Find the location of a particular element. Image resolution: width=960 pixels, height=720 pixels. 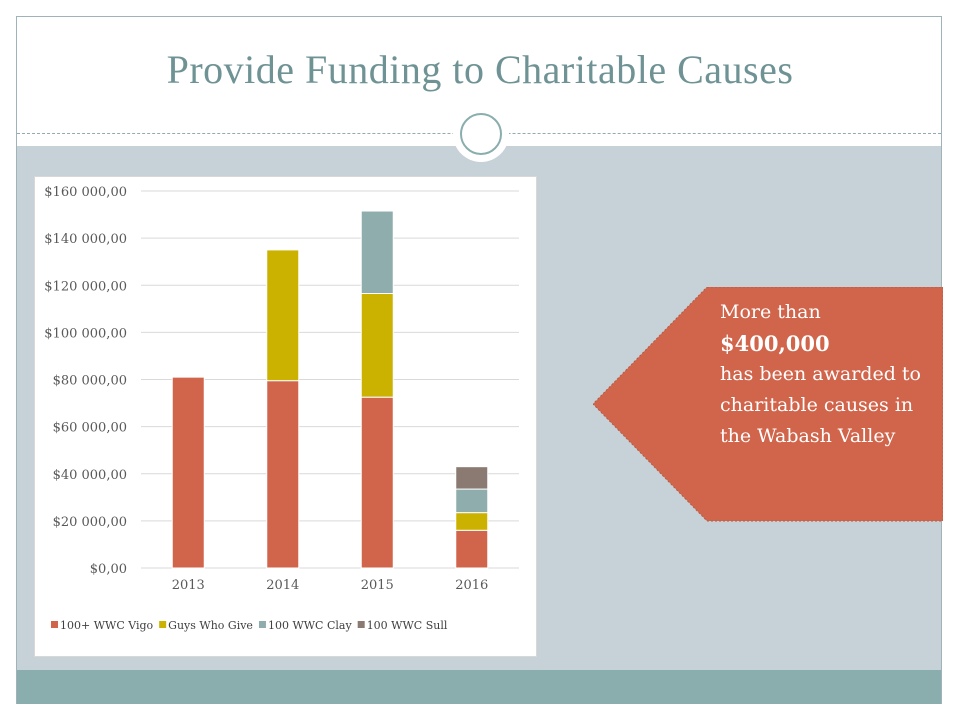

y-tick-label: $120 000,00 is located at coordinates (85, 286).